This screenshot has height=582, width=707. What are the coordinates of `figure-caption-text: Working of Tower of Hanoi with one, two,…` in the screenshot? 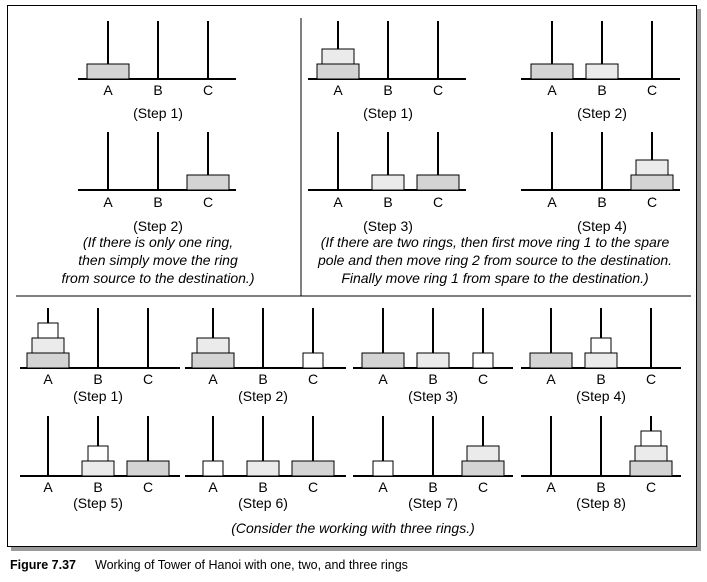 It's located at (251, 565).